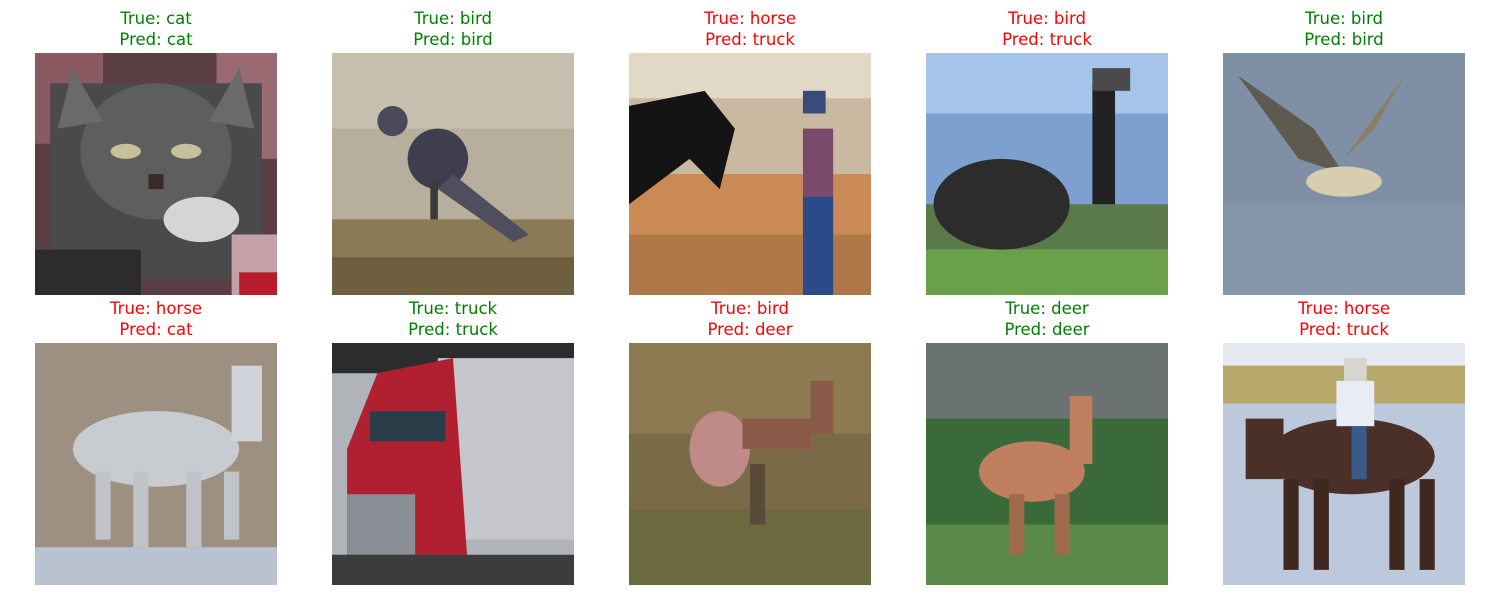  Describe the element at coordinates (1047, 308) in the screenshot. I see `true-label: True: deer` at that location.